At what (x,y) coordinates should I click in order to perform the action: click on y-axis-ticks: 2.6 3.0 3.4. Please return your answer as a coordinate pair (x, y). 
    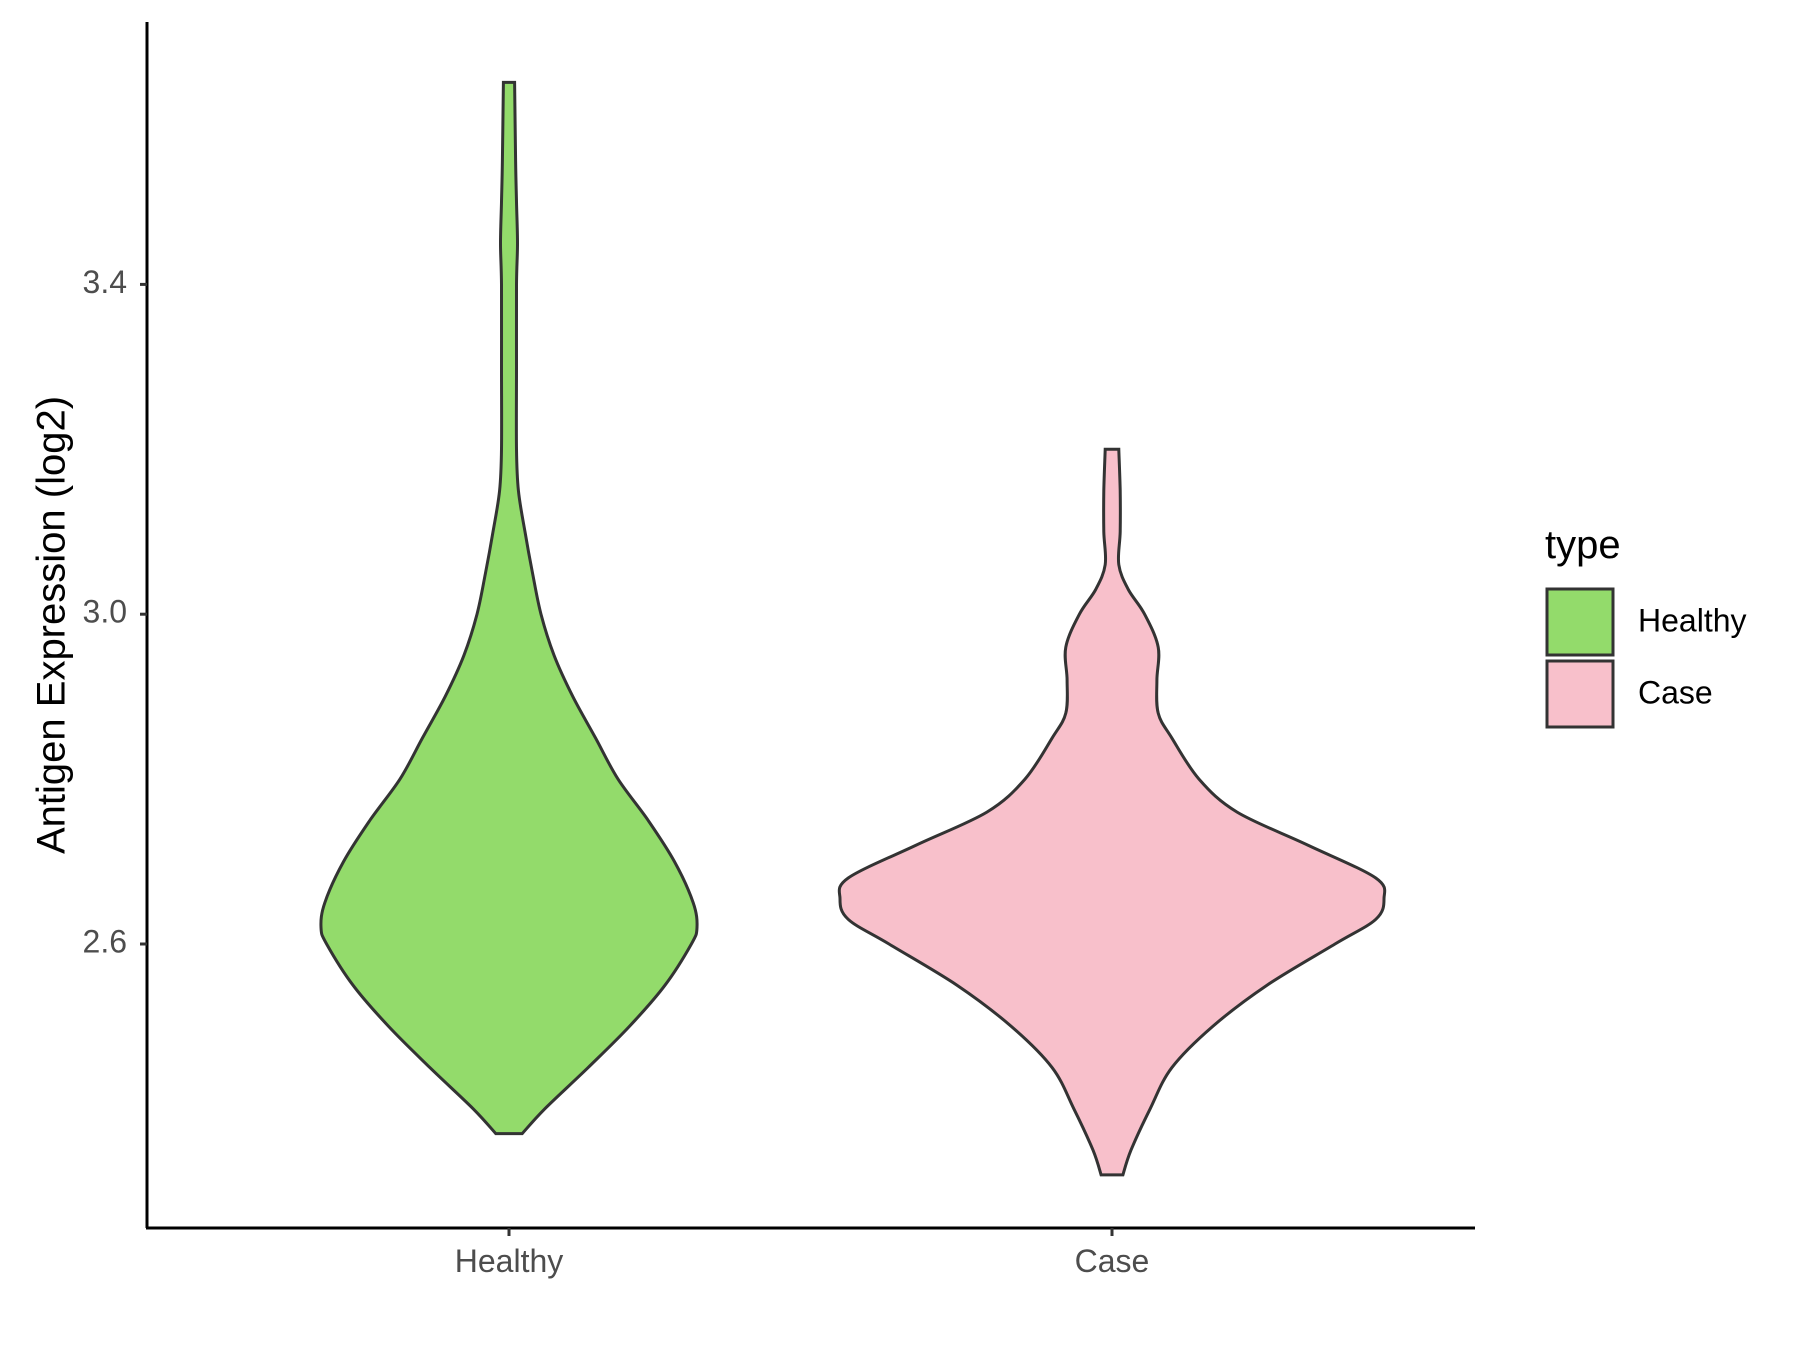
    Looking at the image, I should click on (115, 611).